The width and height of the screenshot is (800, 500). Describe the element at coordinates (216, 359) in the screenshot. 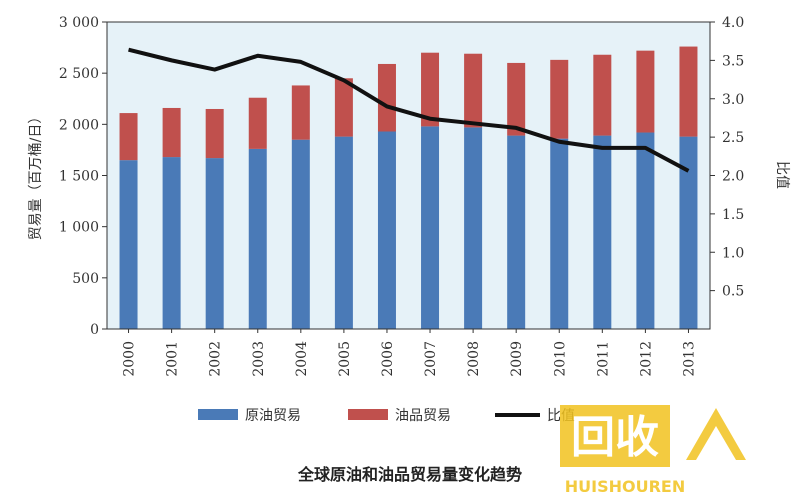

I see `x-tick-label: 2002` at that location.